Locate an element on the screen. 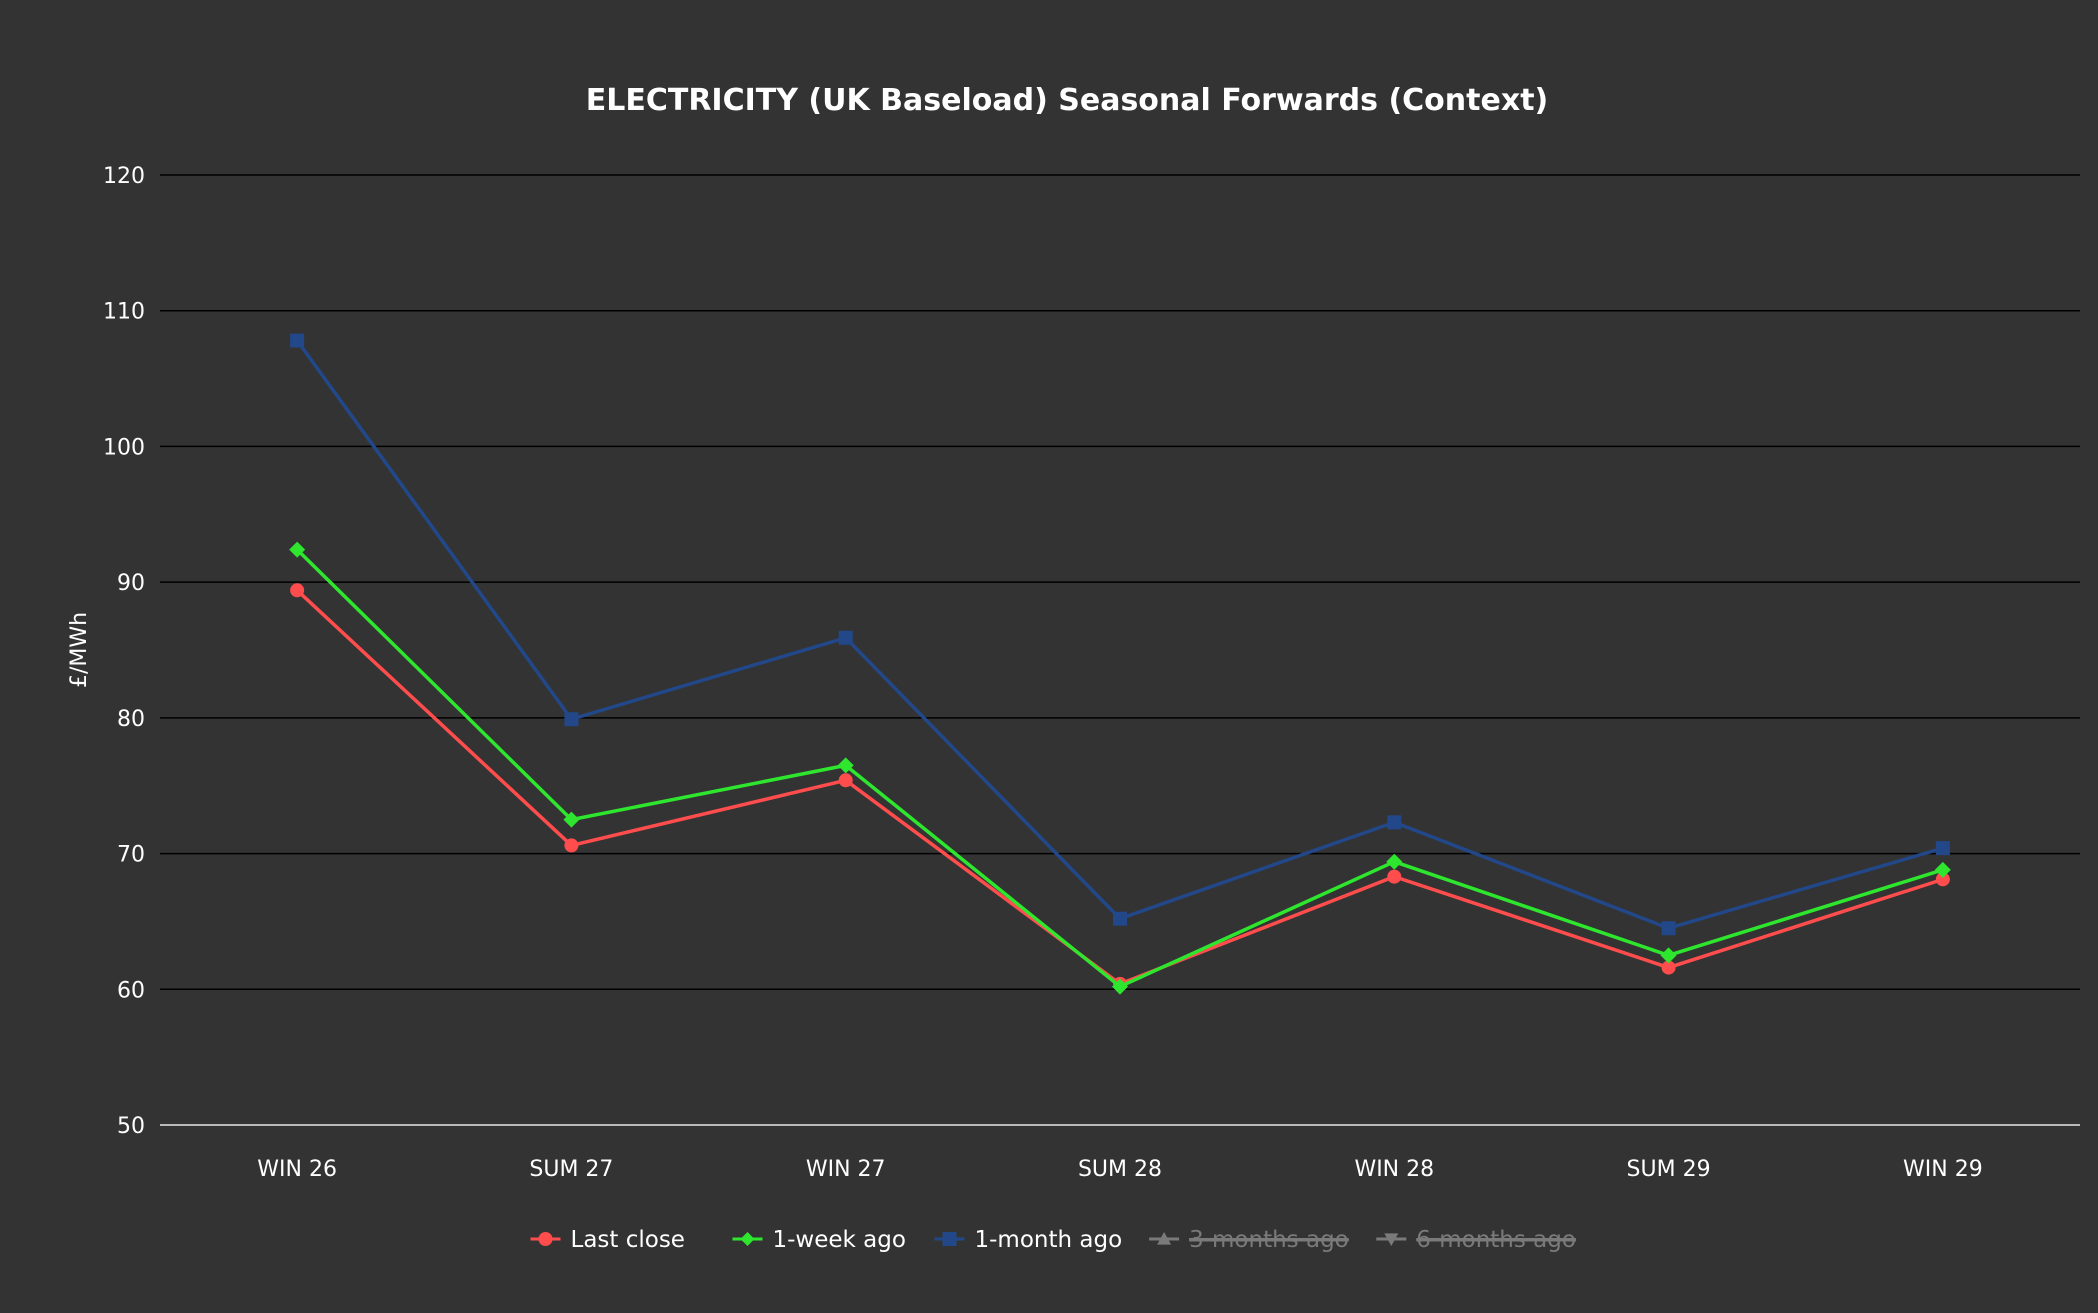 This screenshot has height=1313, width=2098. x-tick-label: SUM 29 is located at coordinates (1669, 1169).